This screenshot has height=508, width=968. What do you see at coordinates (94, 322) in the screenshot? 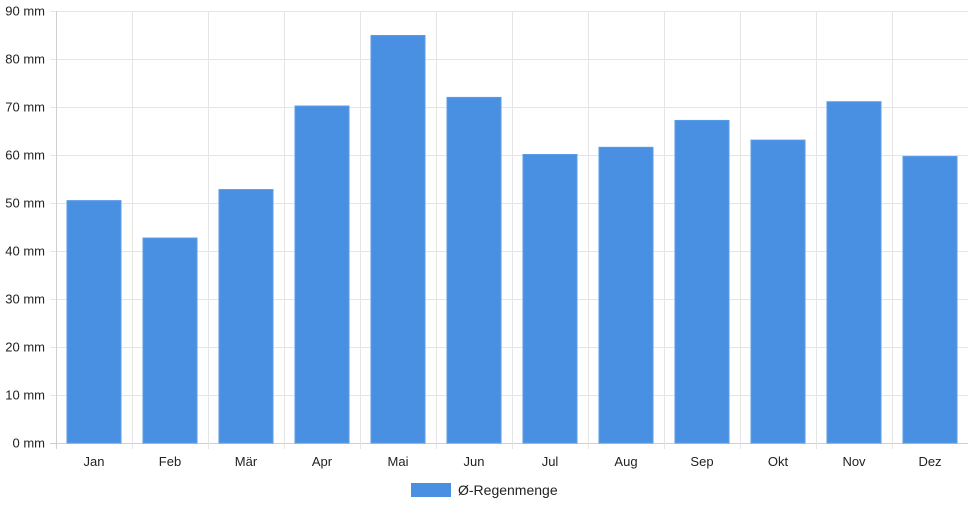
I see `bar-jan` at bounding box center [94, 322].